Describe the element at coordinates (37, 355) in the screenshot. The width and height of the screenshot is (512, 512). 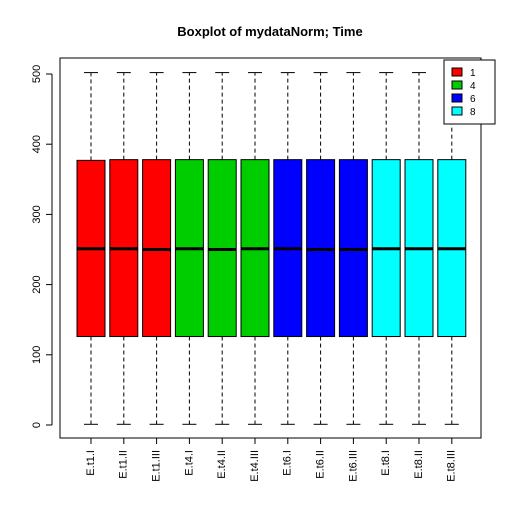
I see `y-tick-label: 100` at that location.